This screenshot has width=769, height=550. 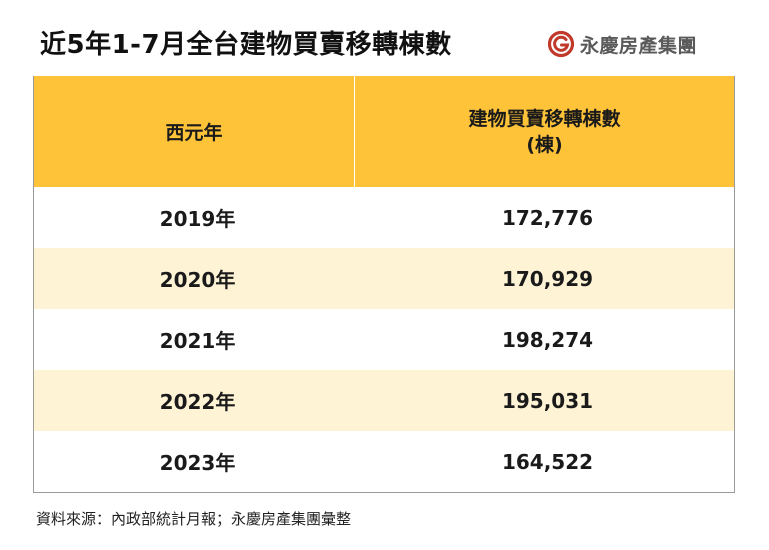 I want to click on row-year: 2023年, so click(x=197, y=463).